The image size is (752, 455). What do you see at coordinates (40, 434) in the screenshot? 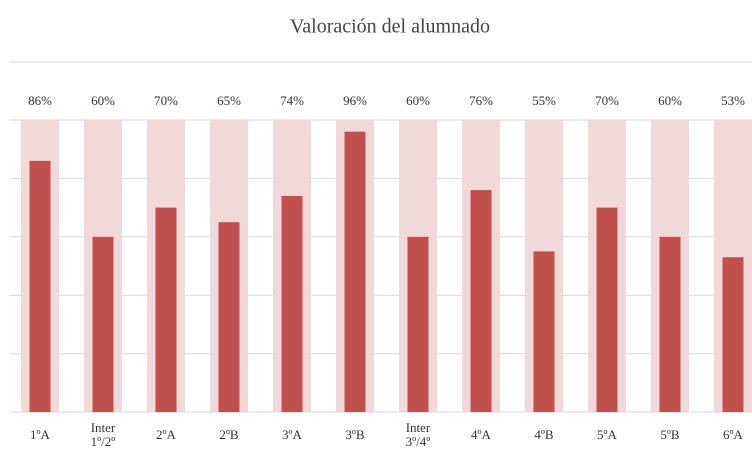
I see `x-tick-label: 1ºA` at bounding box center [40, 434].